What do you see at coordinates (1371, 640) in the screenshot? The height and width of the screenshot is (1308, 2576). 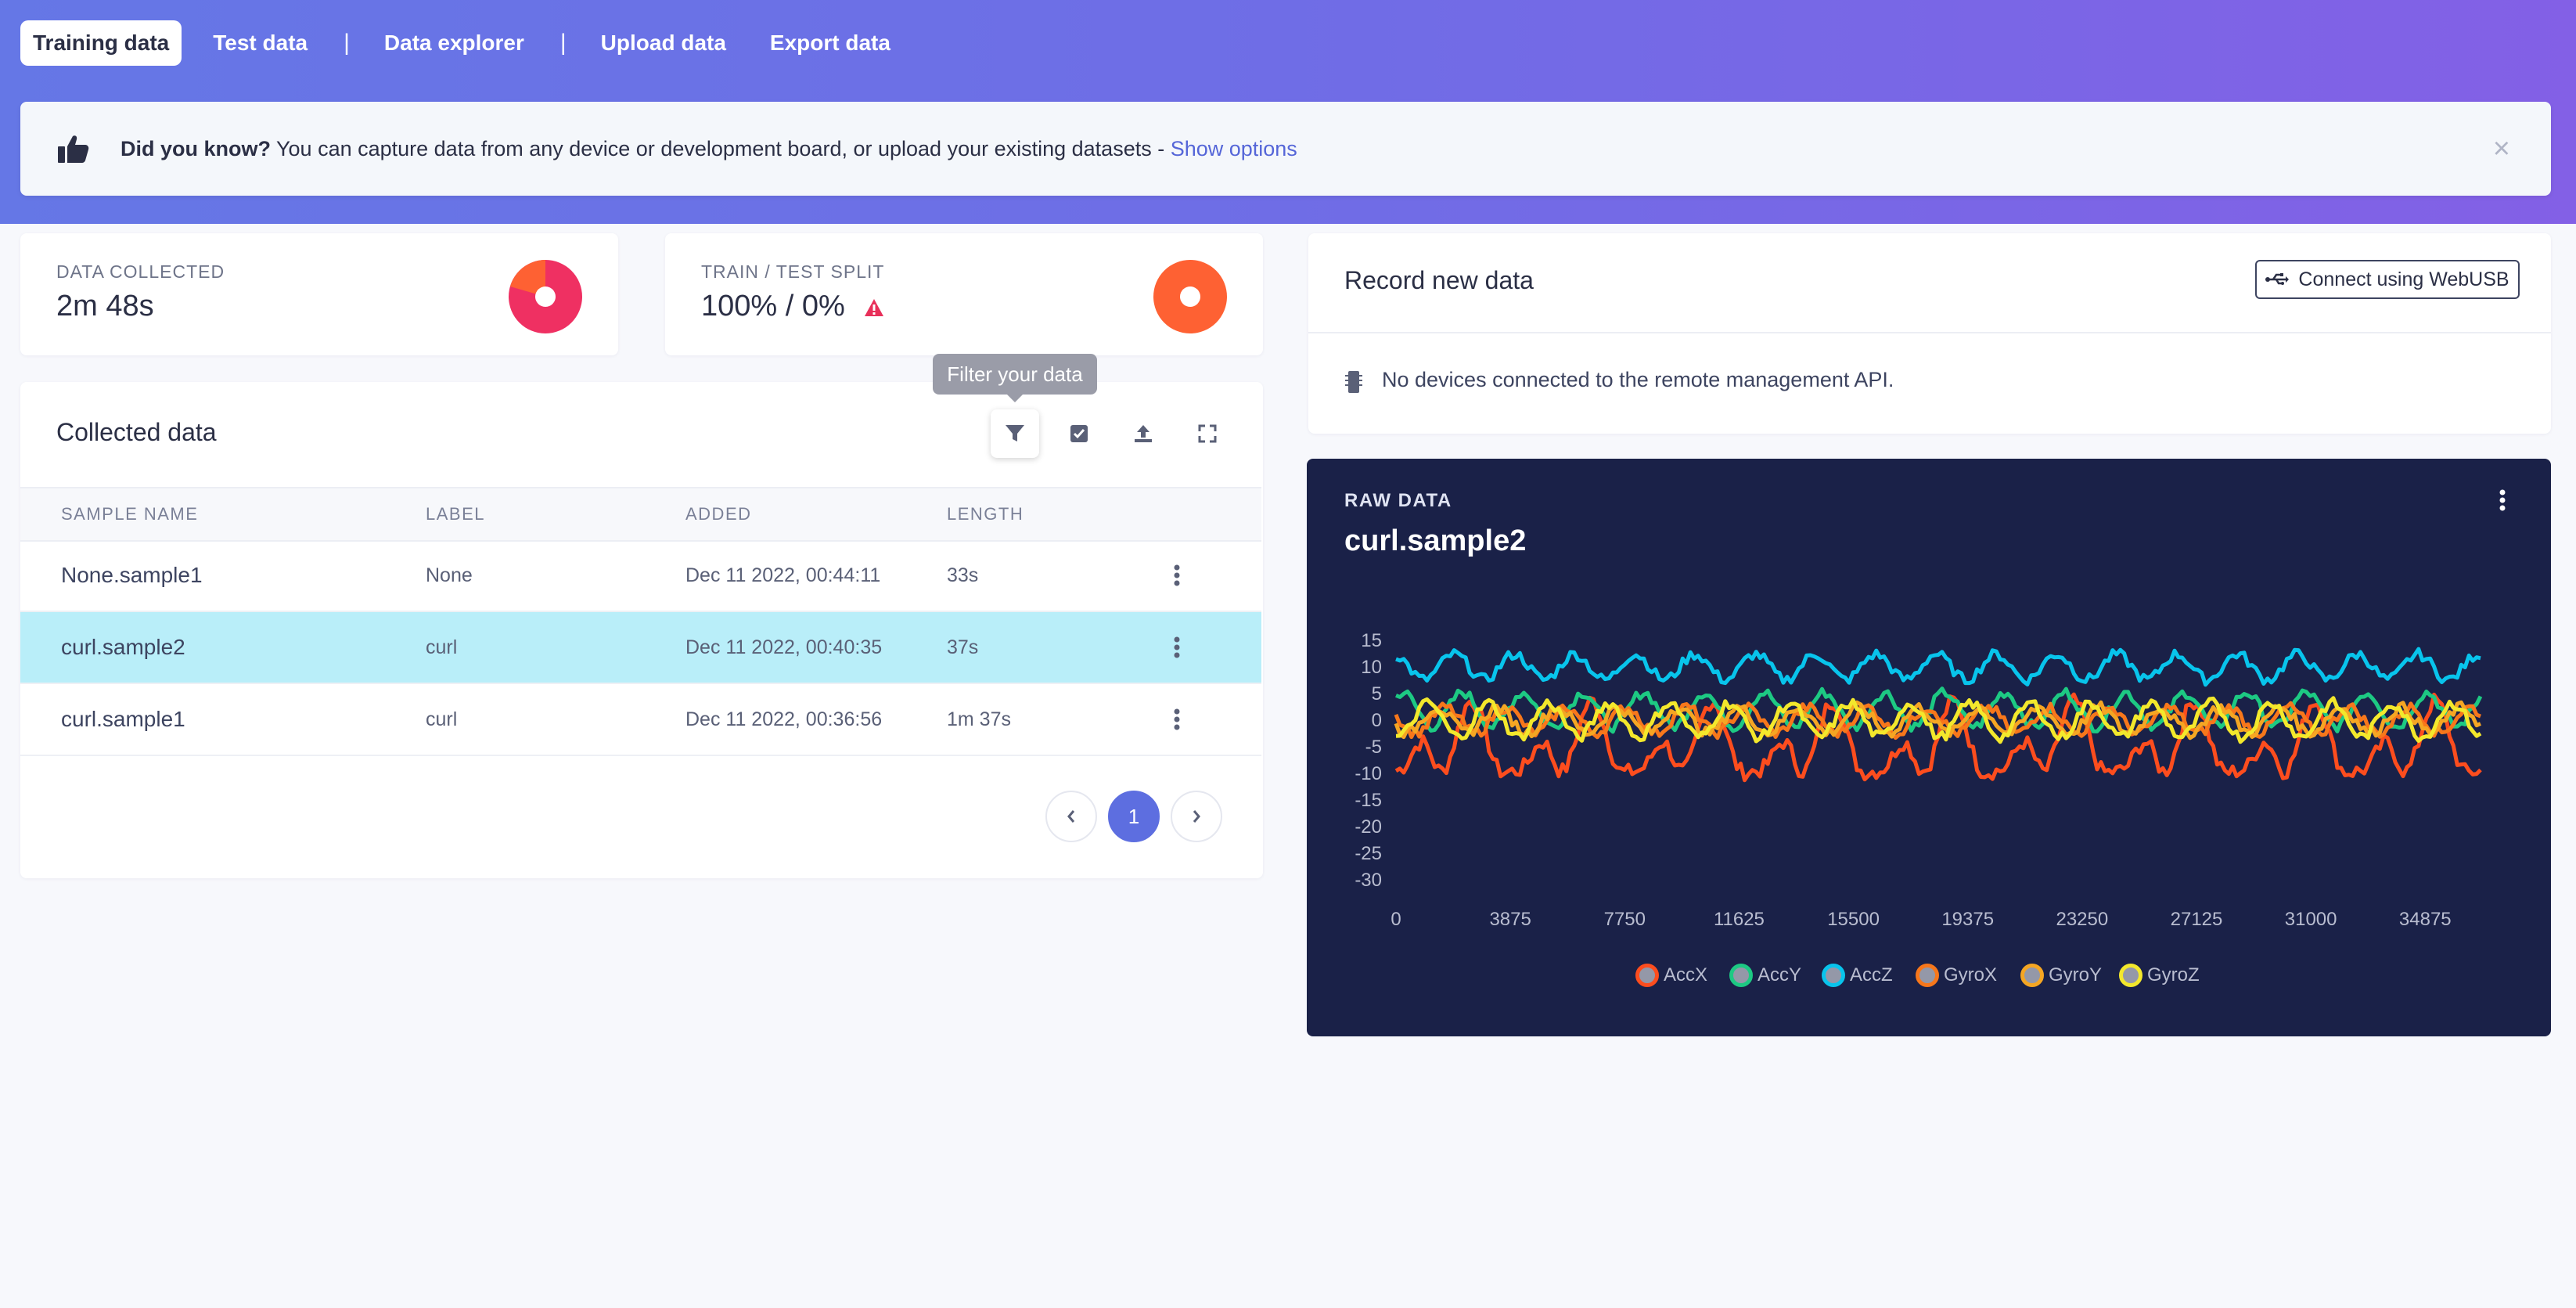 I see `y-tick-label: 15` at bounding box center [1371, 640].